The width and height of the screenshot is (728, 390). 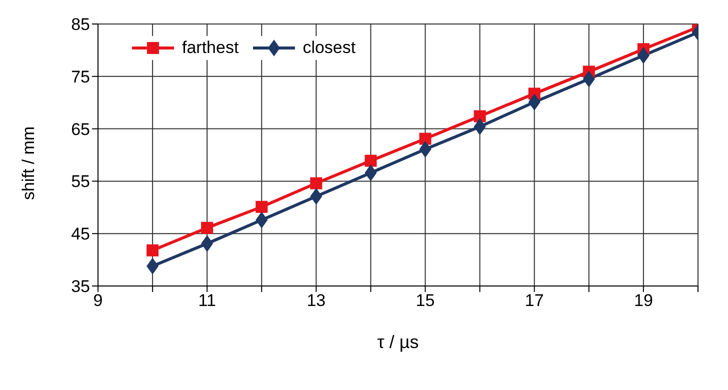 I want to click on x-tick-label: 17, so click(x=534, y=300).